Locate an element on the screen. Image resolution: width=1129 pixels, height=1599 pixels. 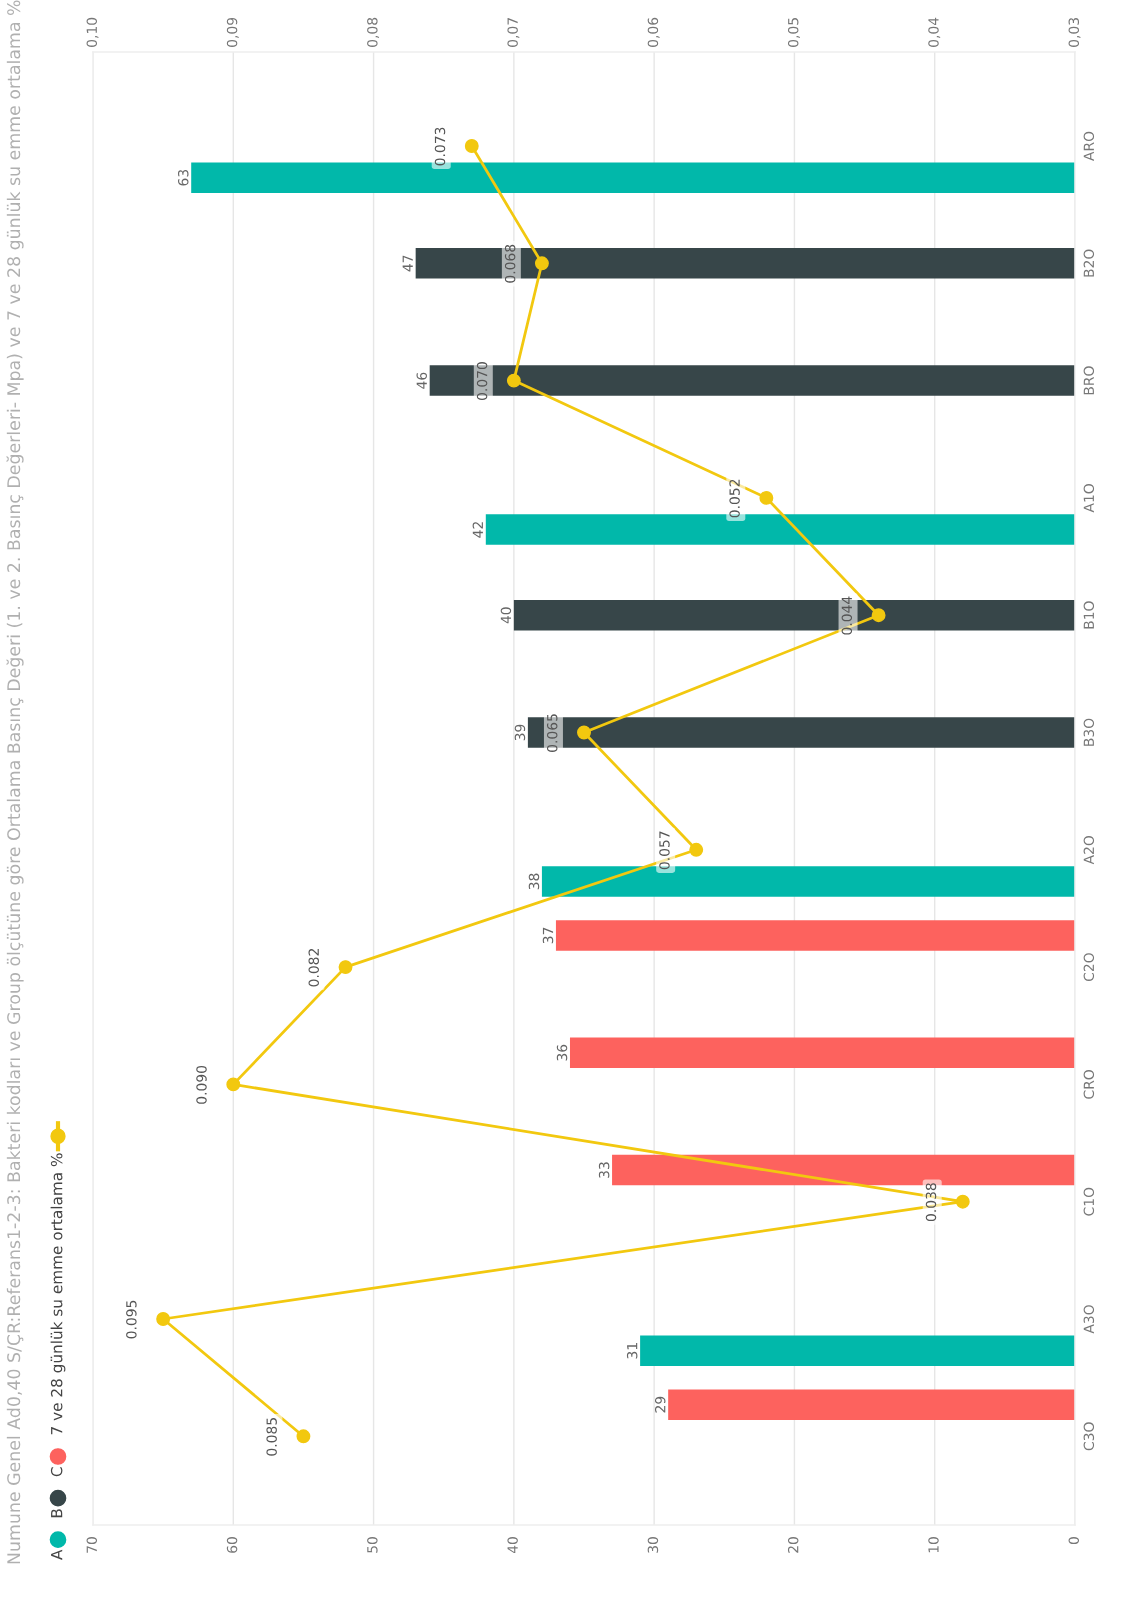
y-tick-label: B2O is located at coordinates (1089, 263).